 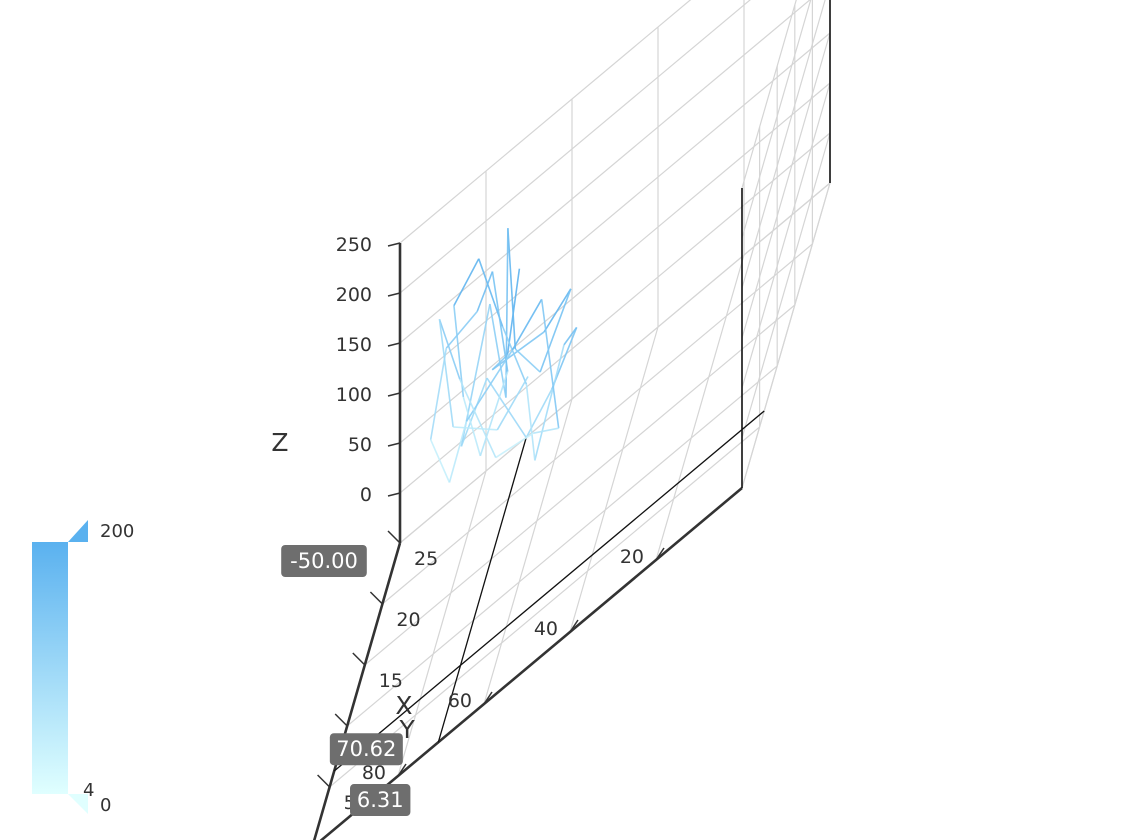 I want to click on axis-pointer-z-label-box, so click(x=324, y=561).